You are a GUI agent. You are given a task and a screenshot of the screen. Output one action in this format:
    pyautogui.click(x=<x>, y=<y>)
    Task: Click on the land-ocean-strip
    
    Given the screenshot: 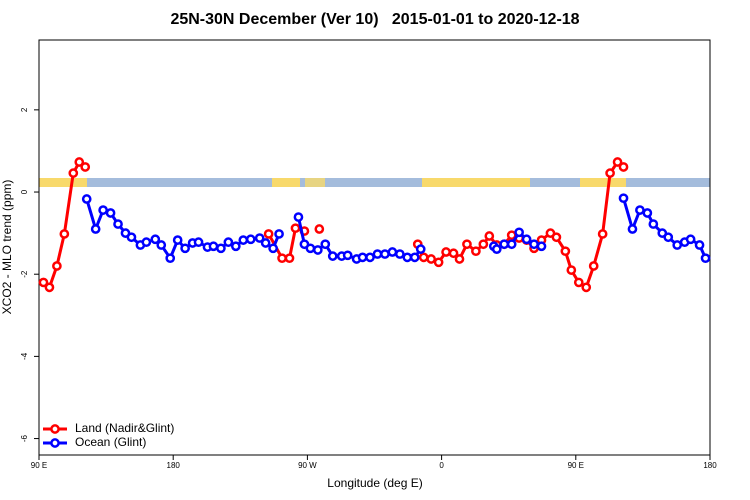 What is the action you would take?
    pyautogui.click(x=374, y=182)
    